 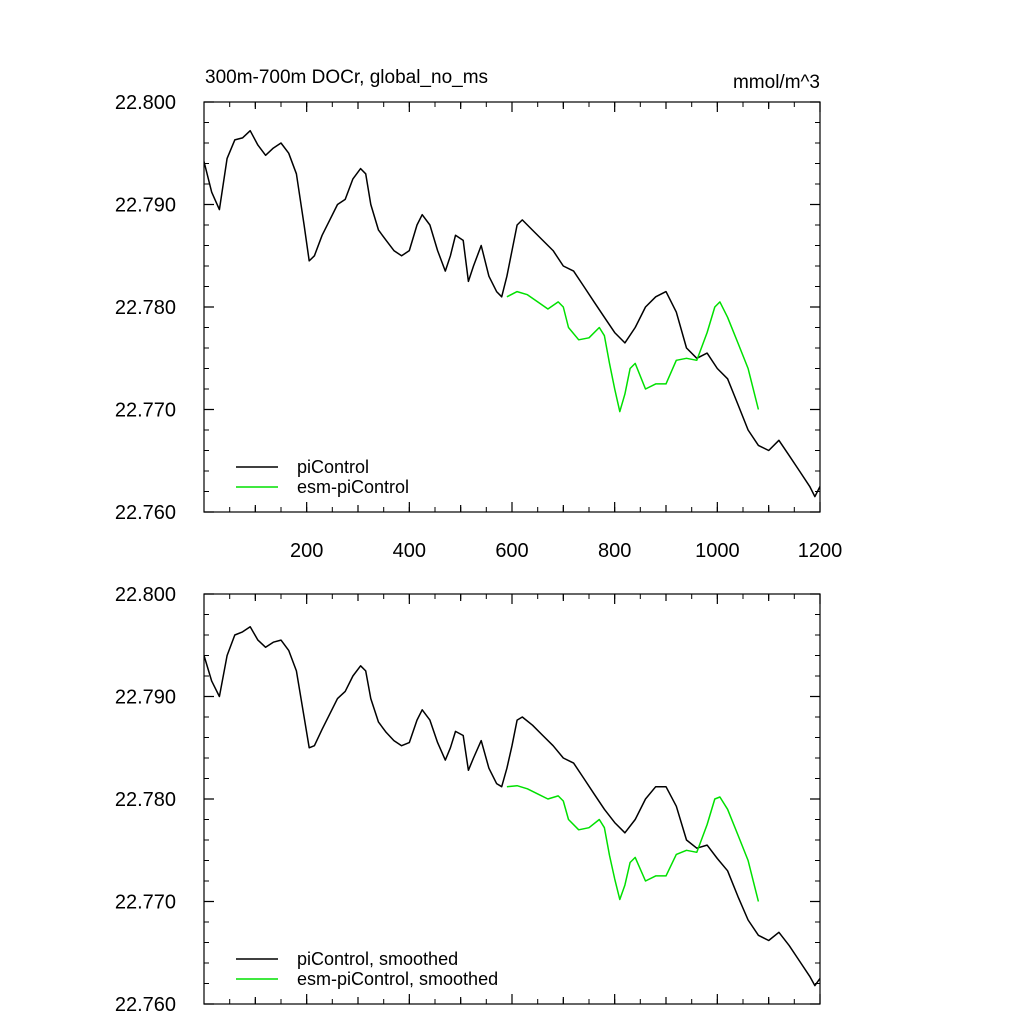 What do you see at coordinates (633, 351) in the screenshot?
I see `series-line-esm-picontrol` at bounding box center [633, 351].